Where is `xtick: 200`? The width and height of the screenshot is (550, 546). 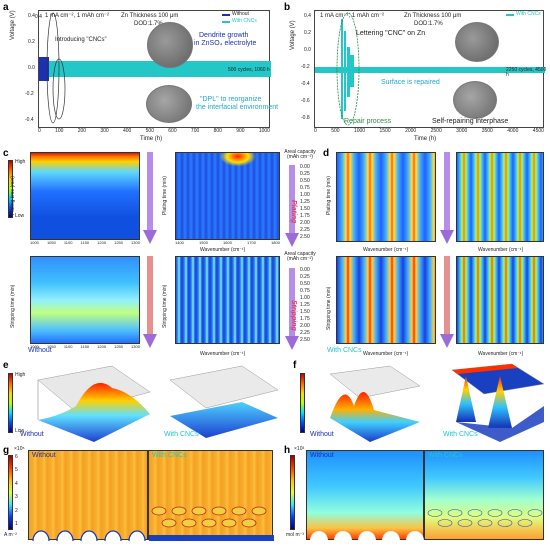
xtick: 200 is located at coordinates (82, 131).